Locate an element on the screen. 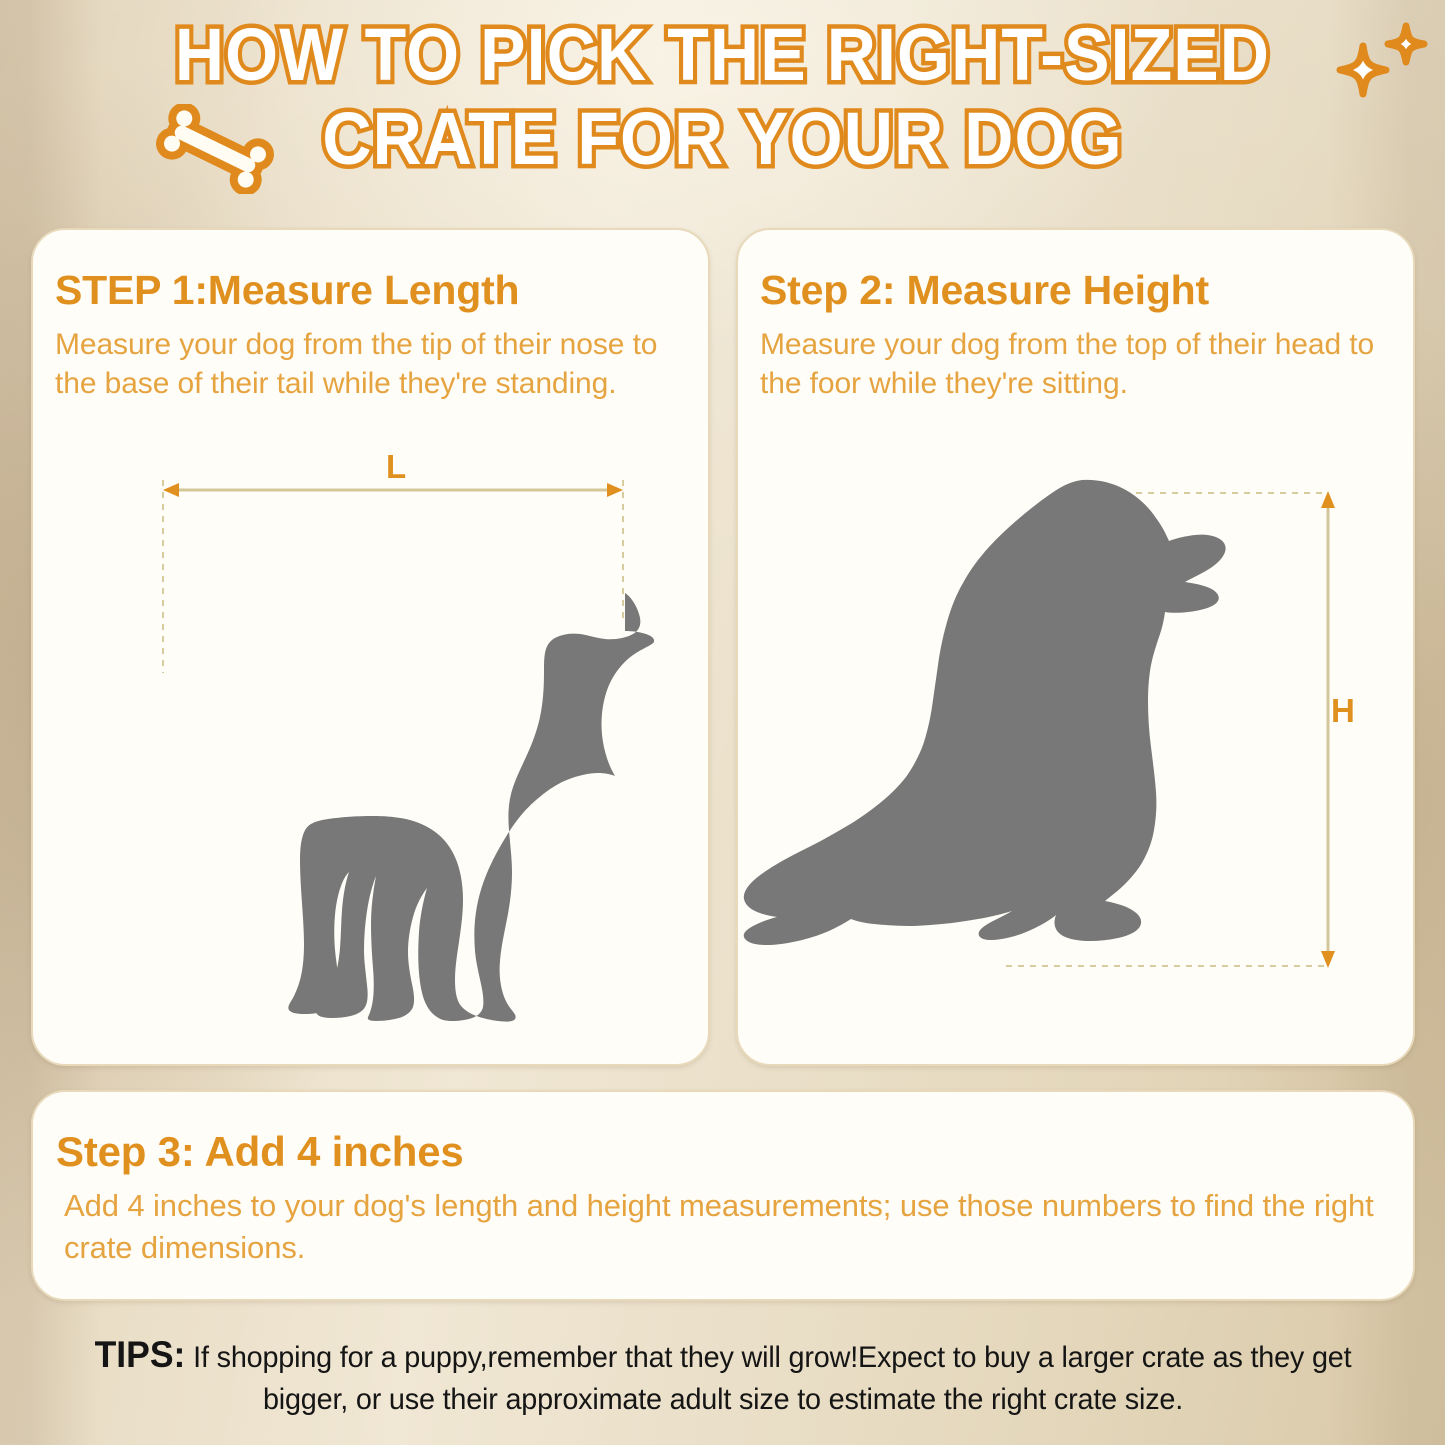 The height and width of the screenshot is (1445, 1445). step-2-heading: Step 2: Measure Height is located at coordinates (984, 290).